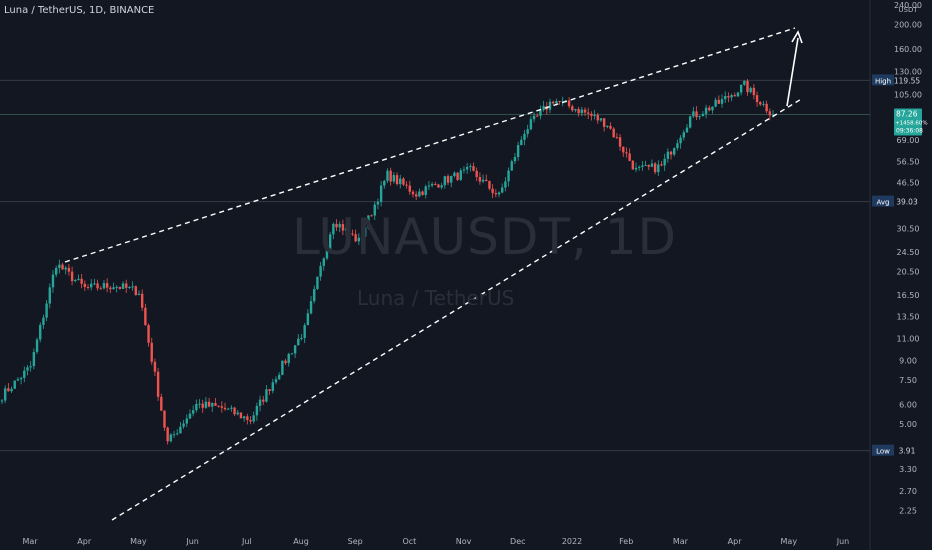  What do you see at coordinates (911, 123) in the screenshot?
I see `current-price-change: +1458.60%` at bounding box center [911, 123].